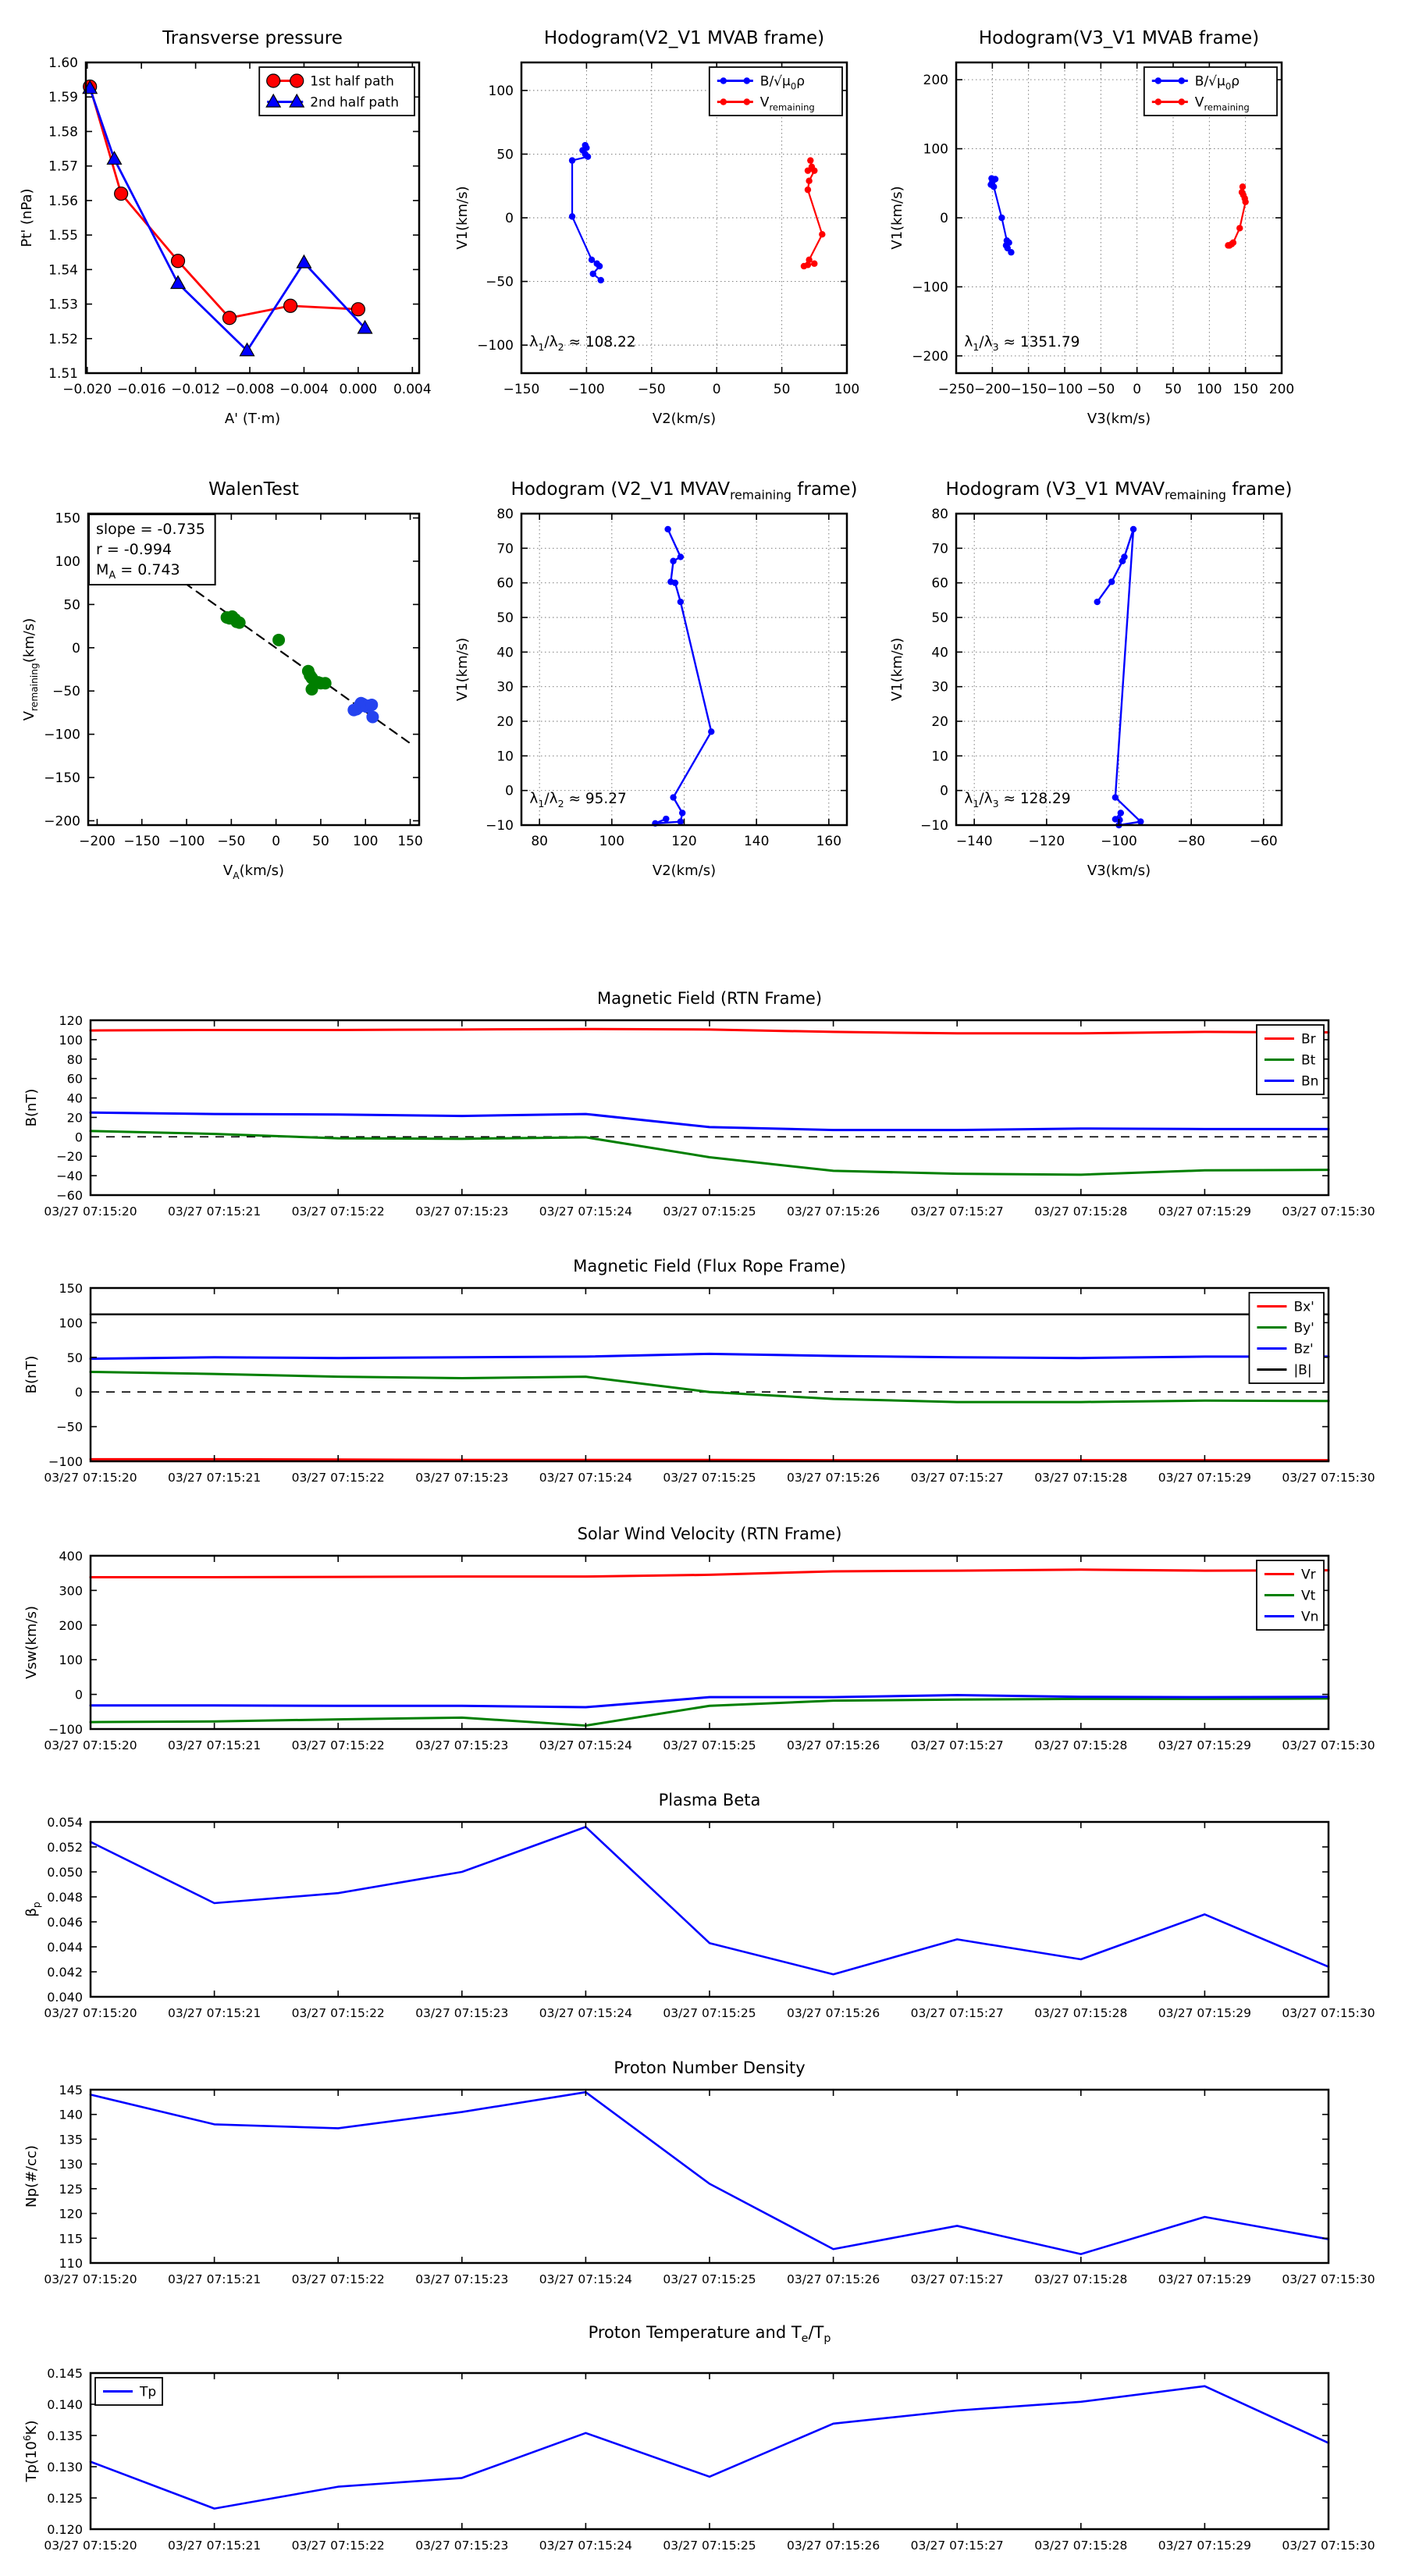 The height and width of the screenshot is (2576, 1405). I want to click on x-tick-label: 0, so click(276, 841).